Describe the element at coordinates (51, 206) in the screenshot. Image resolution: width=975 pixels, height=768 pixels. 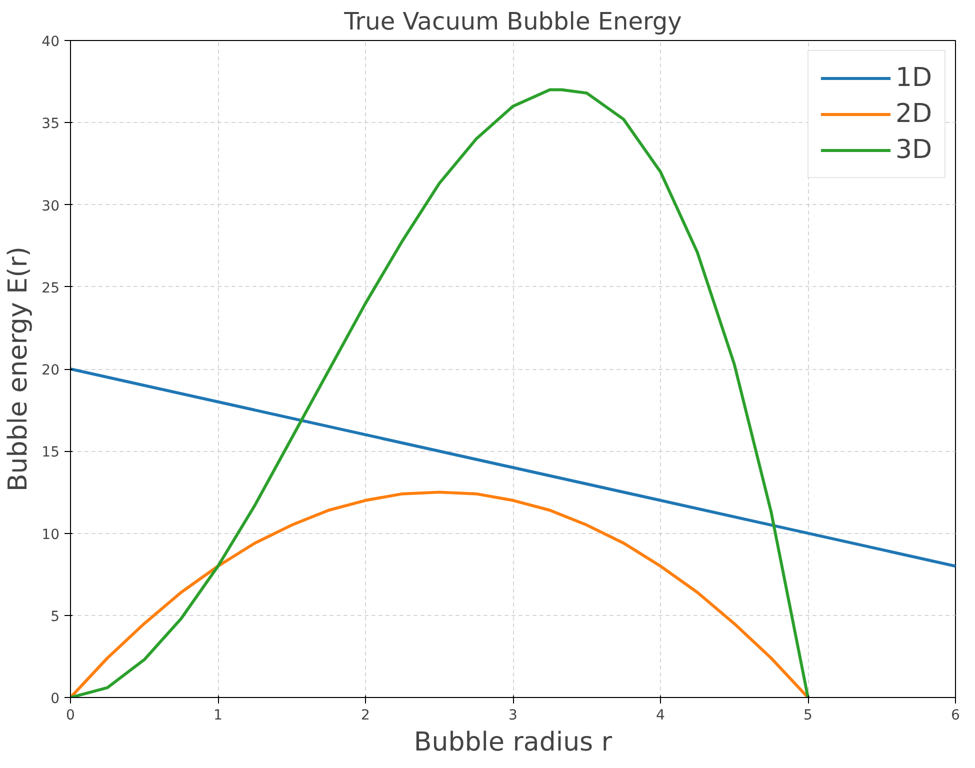
I see `y-tick-label: 30` at that location.